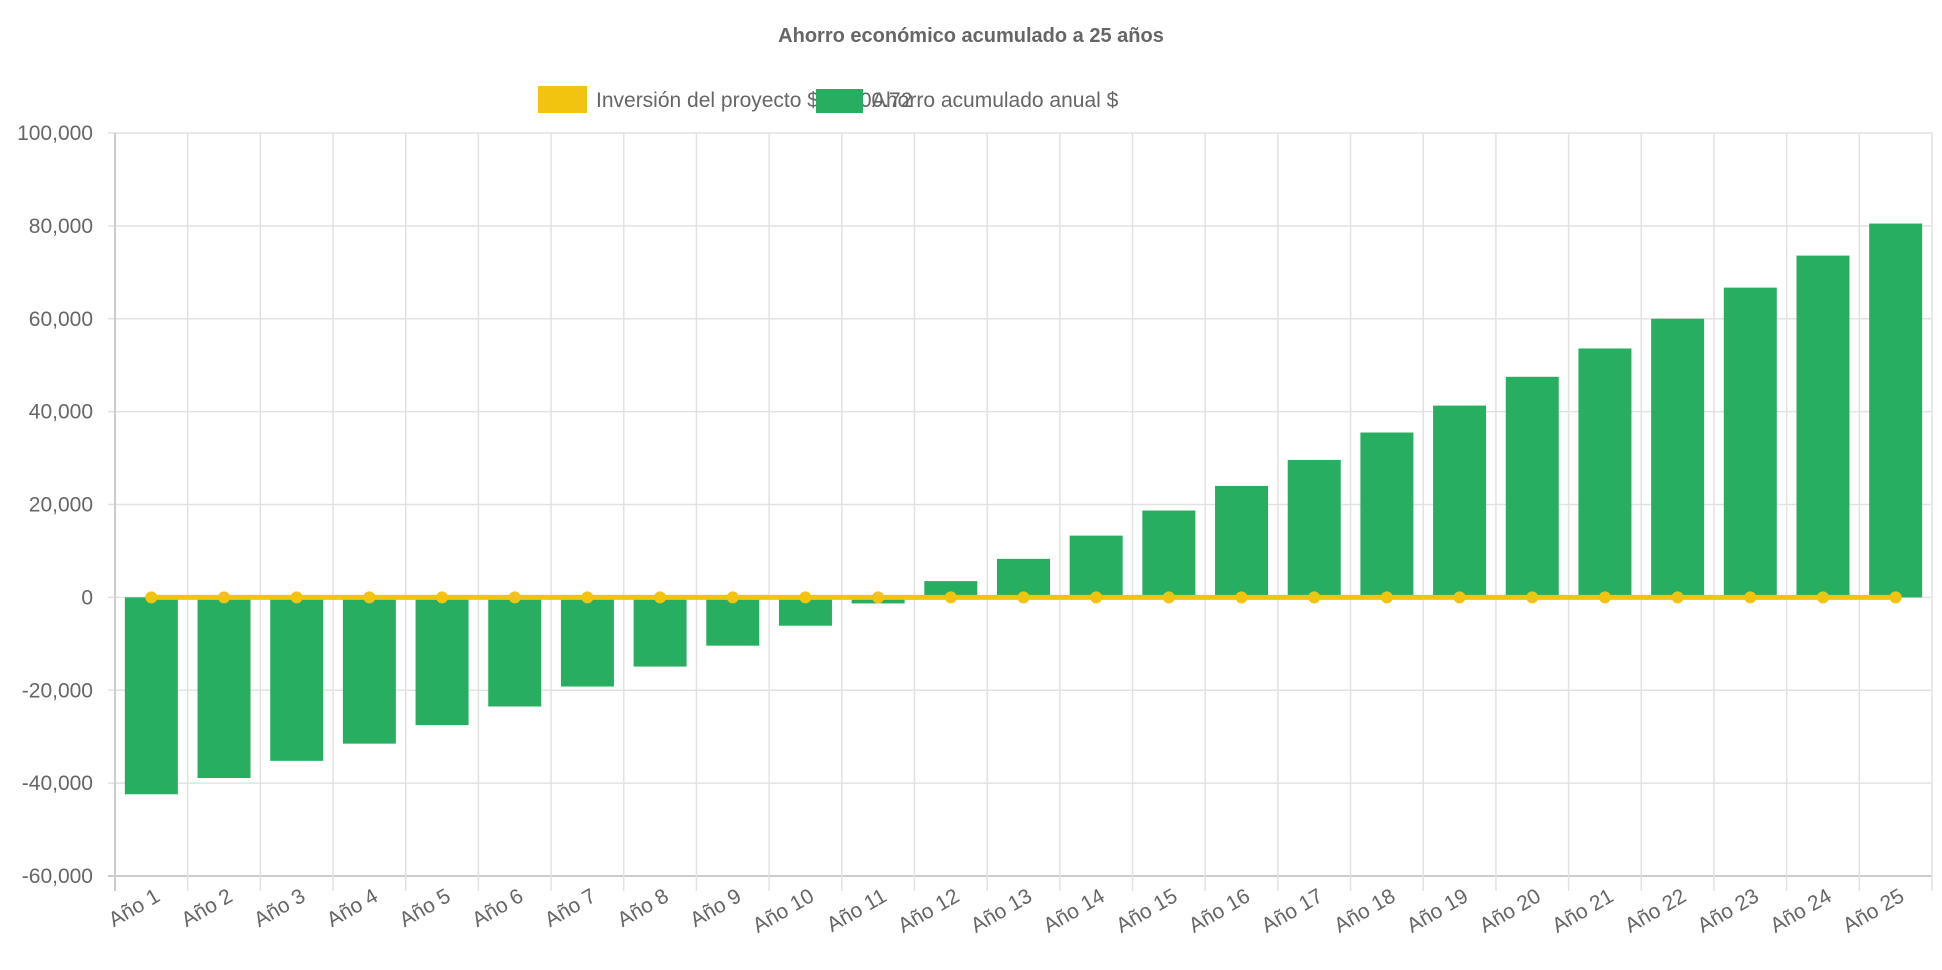 The image size is (1942, 970). I want to click on y-tick-label: 80,000, so click(61, 226).